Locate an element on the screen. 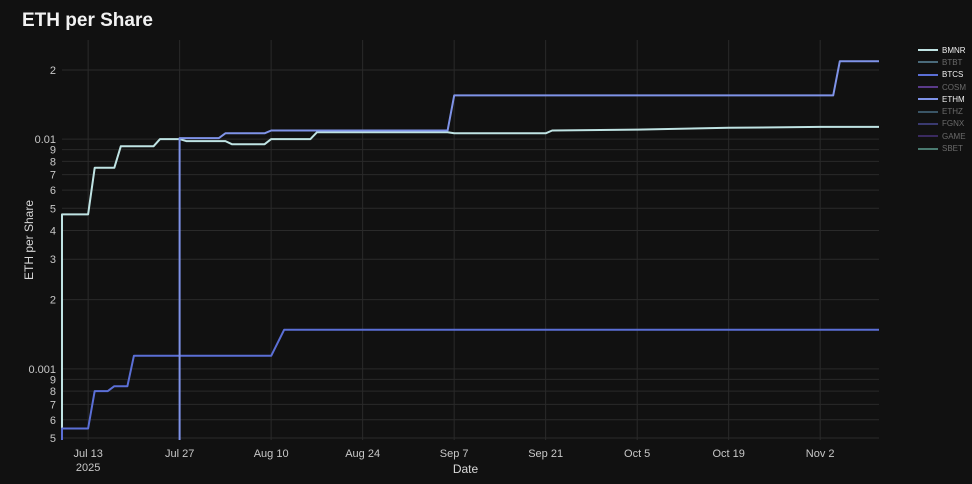  legend-item-cosm: COSM is located at coordinates (942, 87).